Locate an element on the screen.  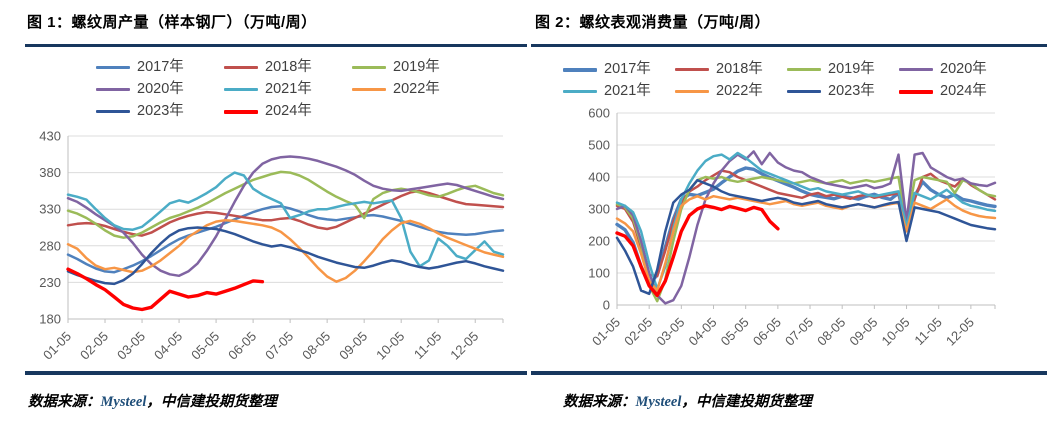
y-tick-label: 430 is located at coordinates (50, 136).